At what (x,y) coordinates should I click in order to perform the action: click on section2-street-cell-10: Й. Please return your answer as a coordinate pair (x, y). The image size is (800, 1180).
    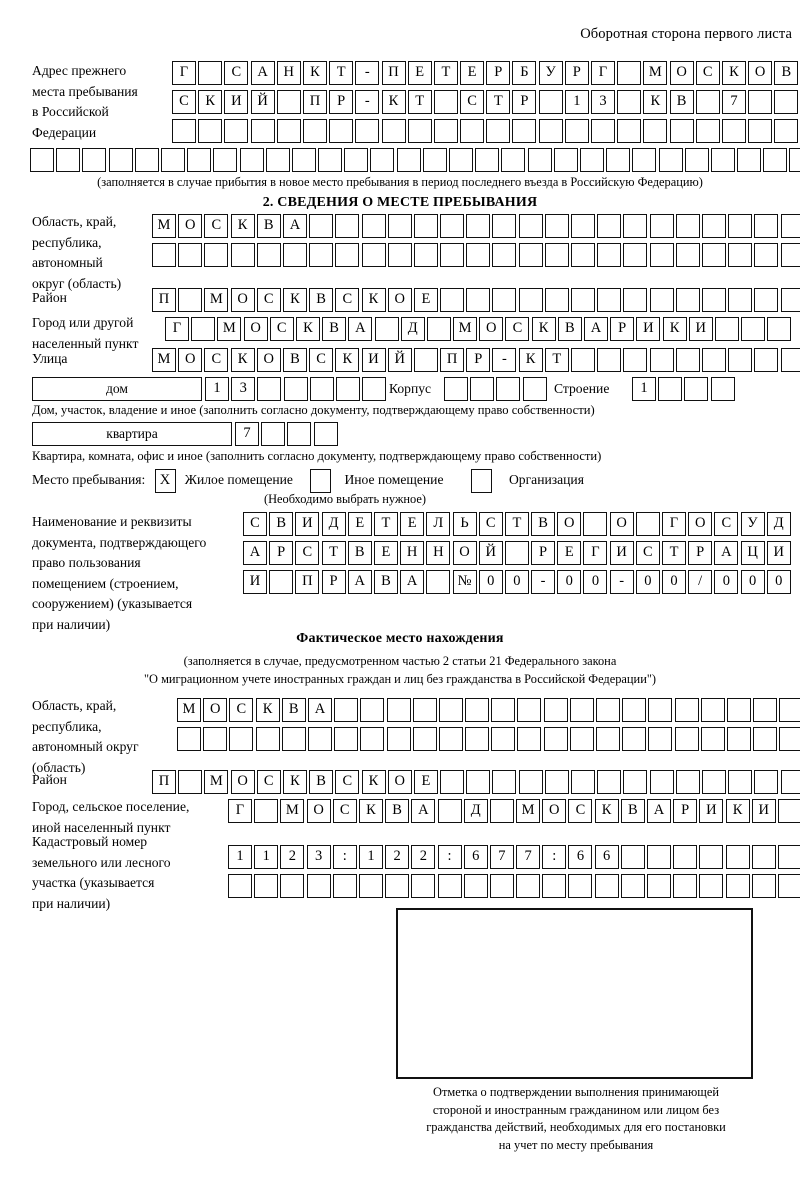
    Looking at the image, I should click on (399, 360).